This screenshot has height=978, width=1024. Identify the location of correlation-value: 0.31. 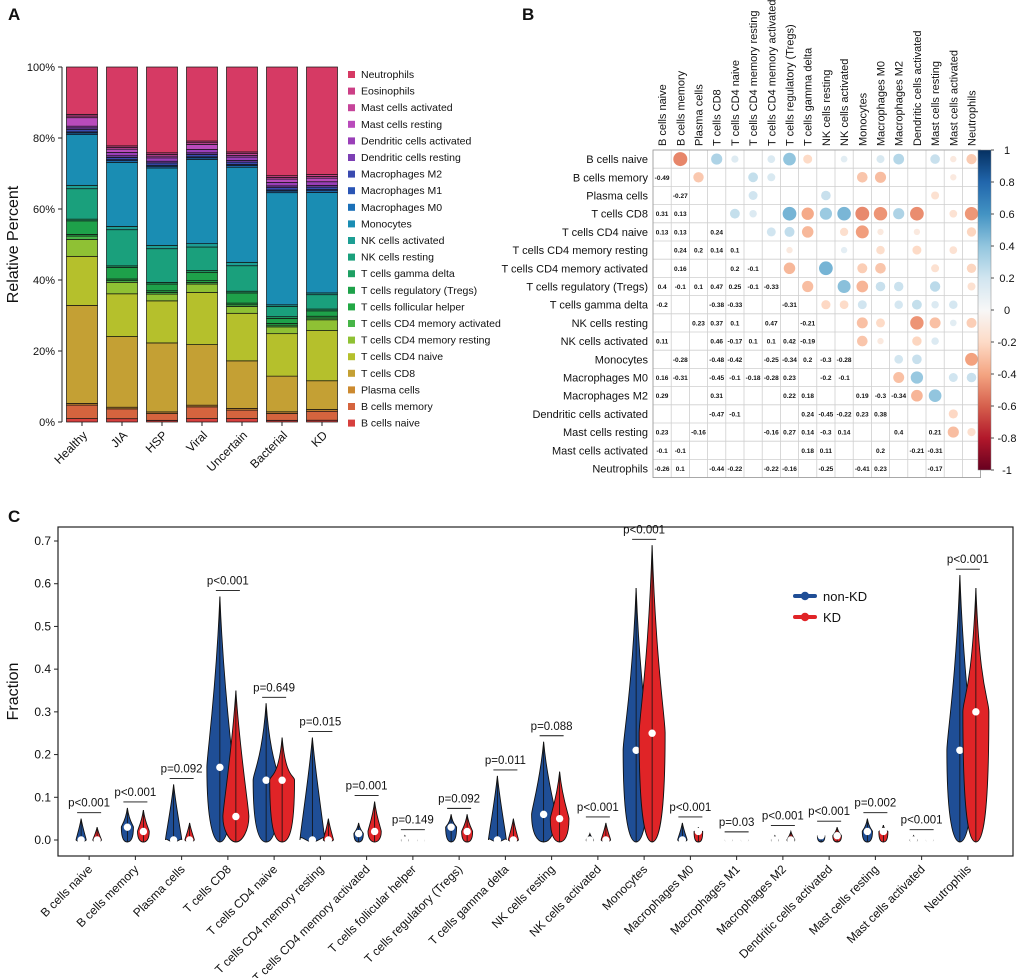
(716, 396).